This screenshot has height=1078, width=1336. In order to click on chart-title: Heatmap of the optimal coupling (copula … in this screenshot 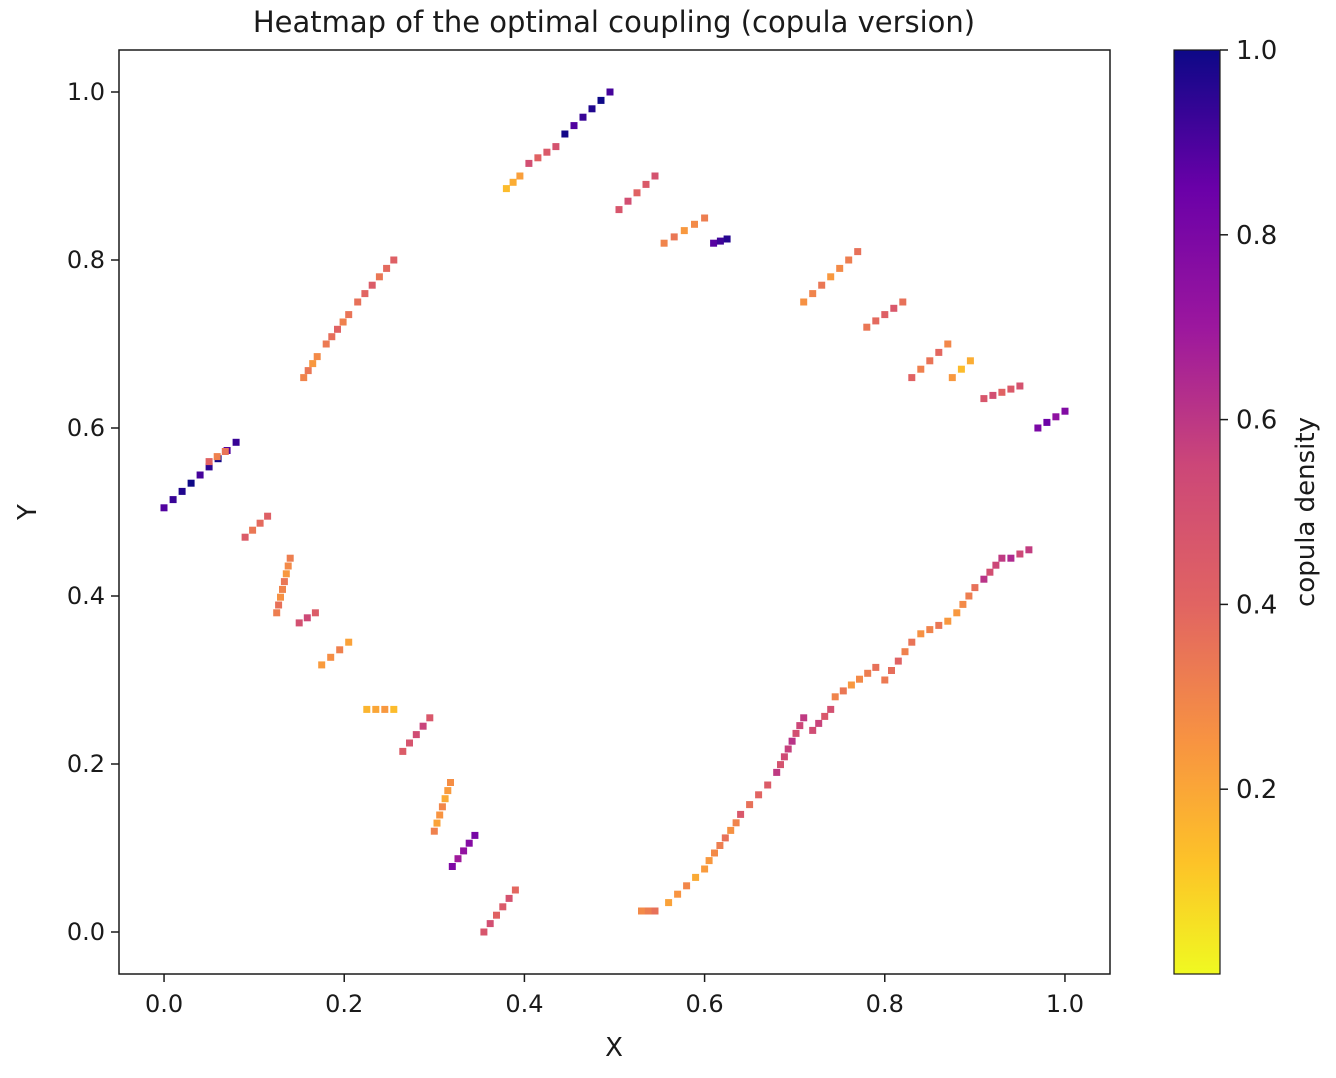, I will do `click(614, 22)`.